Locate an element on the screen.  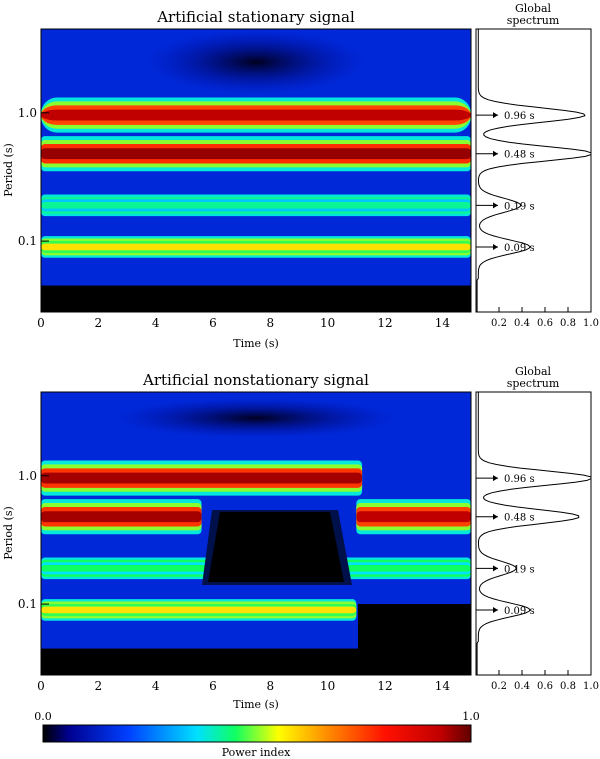
spectrum-top-xticks: 0.2 0.4 0.6 0.8 1.0 is located at coordinates (545, 318).